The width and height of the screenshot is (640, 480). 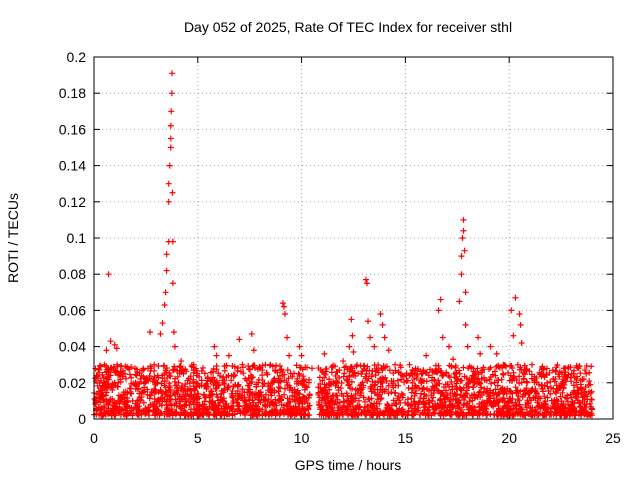 I want to click on x-tick-labels: 0 5 10 15 20 25, so click(x=355, y=438).